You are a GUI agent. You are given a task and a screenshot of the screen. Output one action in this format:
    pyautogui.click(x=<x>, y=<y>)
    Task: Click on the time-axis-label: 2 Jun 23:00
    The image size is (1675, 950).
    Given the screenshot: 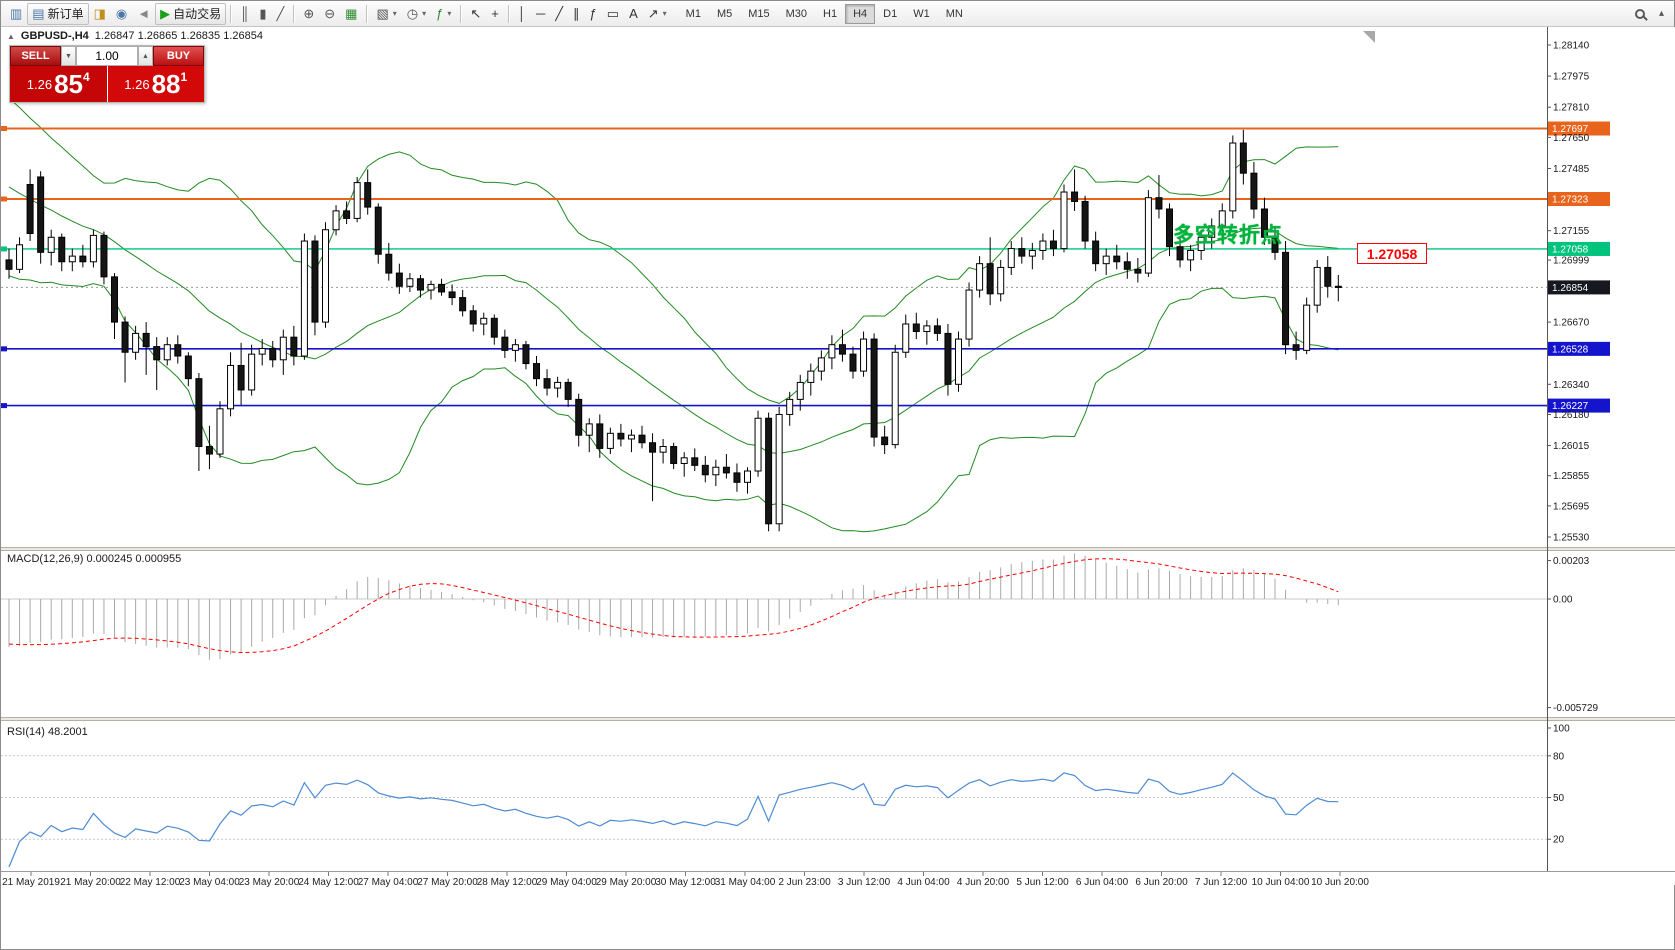 What is the action you would take?
    pyautogui.click(x=804, y=882)
    